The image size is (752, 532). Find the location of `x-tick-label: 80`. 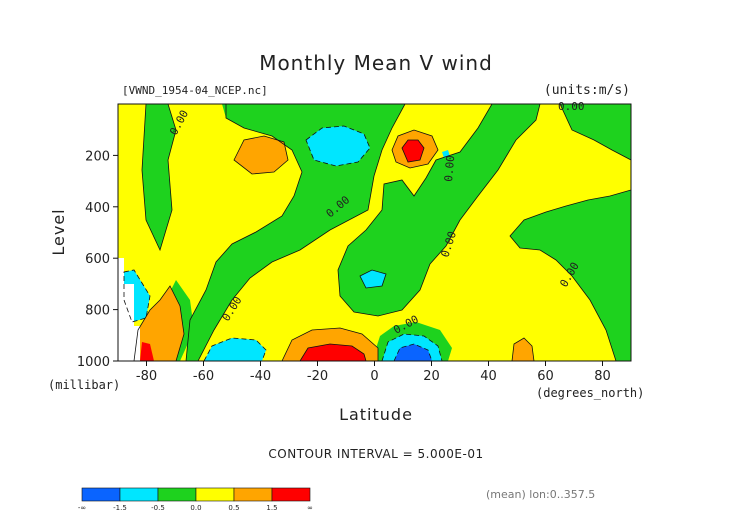

x-tick-label: 80 is located at coordinates (602, 376).